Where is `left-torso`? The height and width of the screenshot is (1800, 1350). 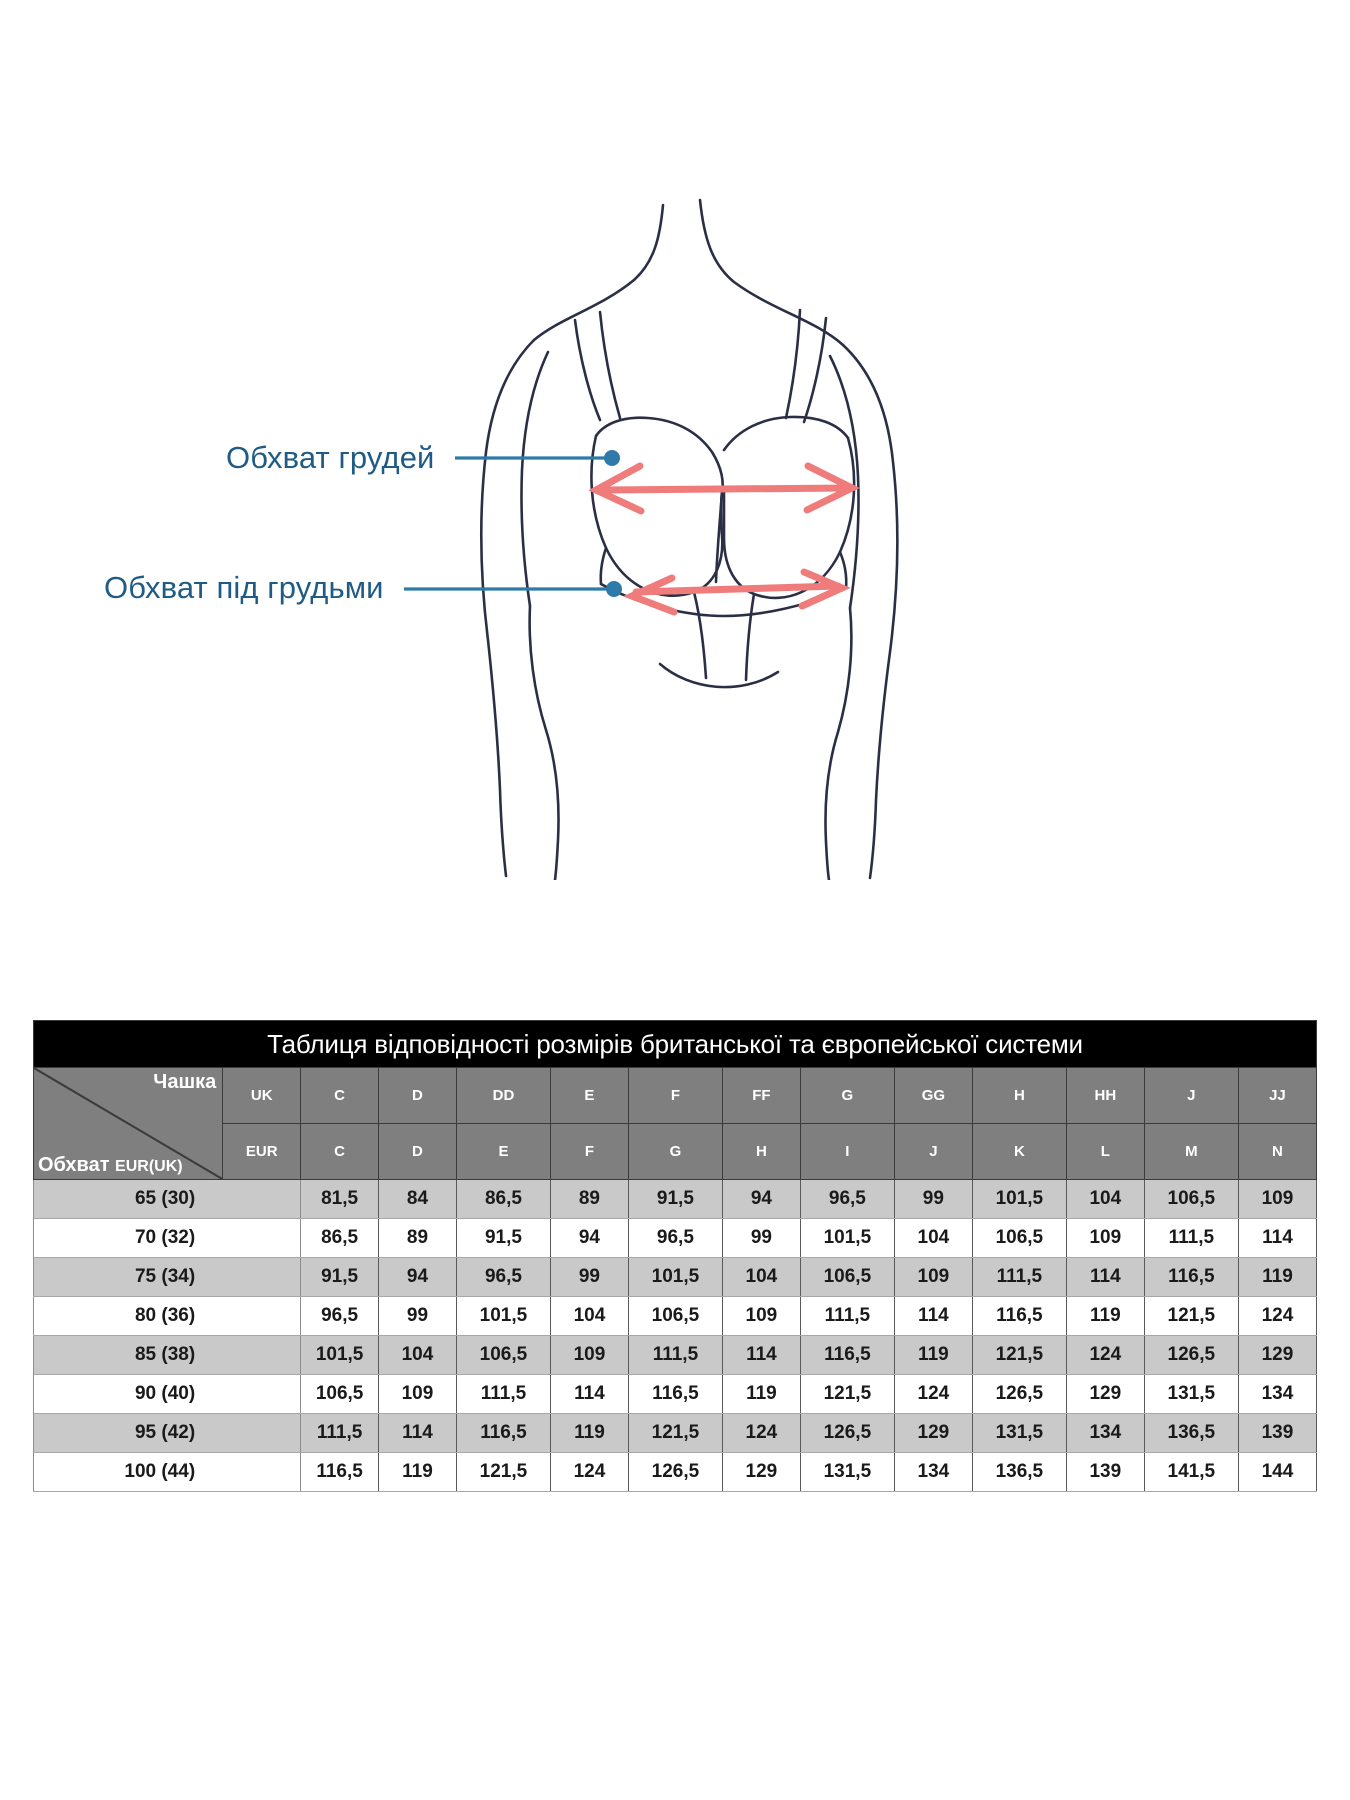
left-torso is located at coordinates (544, 742).